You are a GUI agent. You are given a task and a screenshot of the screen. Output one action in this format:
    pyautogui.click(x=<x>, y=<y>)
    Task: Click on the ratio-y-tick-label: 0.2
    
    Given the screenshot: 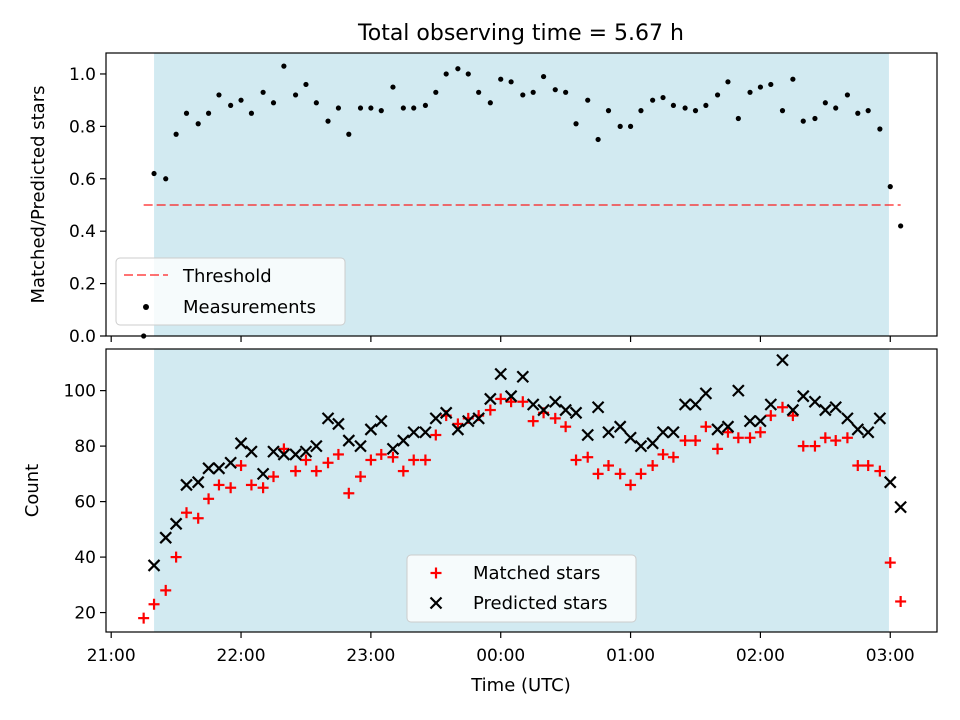 What is the action you would take?
    pyautogui.click(x=82, y=285)
    